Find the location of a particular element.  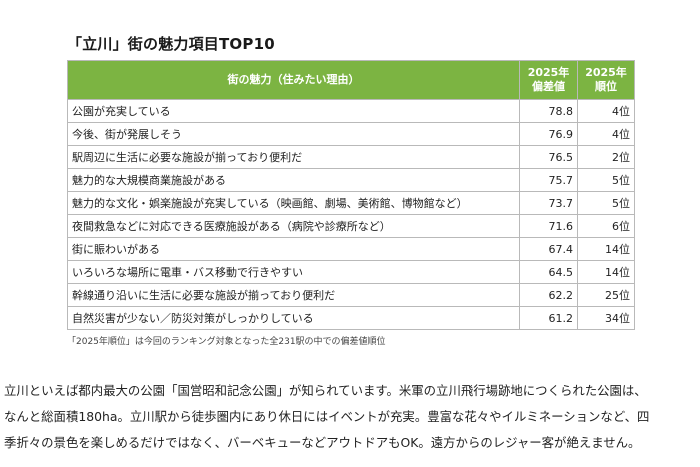

rank-cell: 2位 is located at coordinates (606, 157).